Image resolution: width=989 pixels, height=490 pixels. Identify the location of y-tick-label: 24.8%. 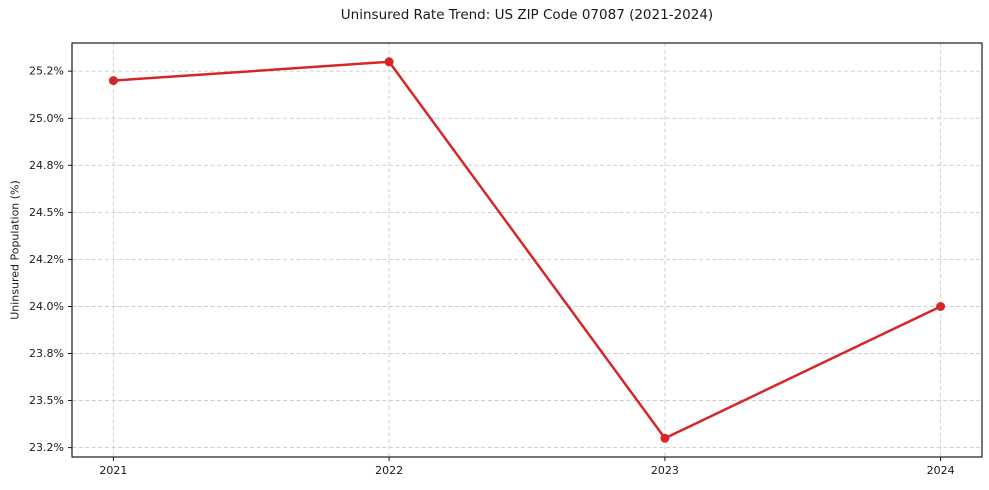
(46, 165).